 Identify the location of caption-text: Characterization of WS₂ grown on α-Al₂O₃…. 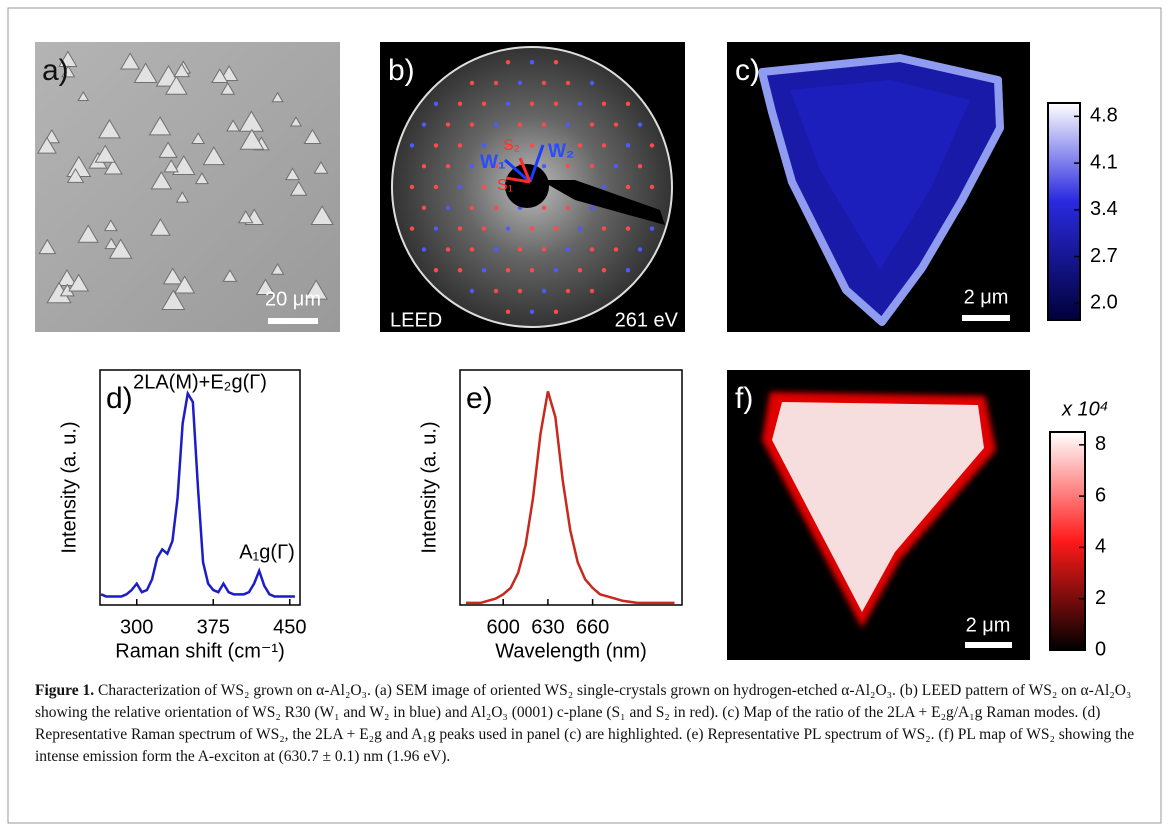
(585, 723).